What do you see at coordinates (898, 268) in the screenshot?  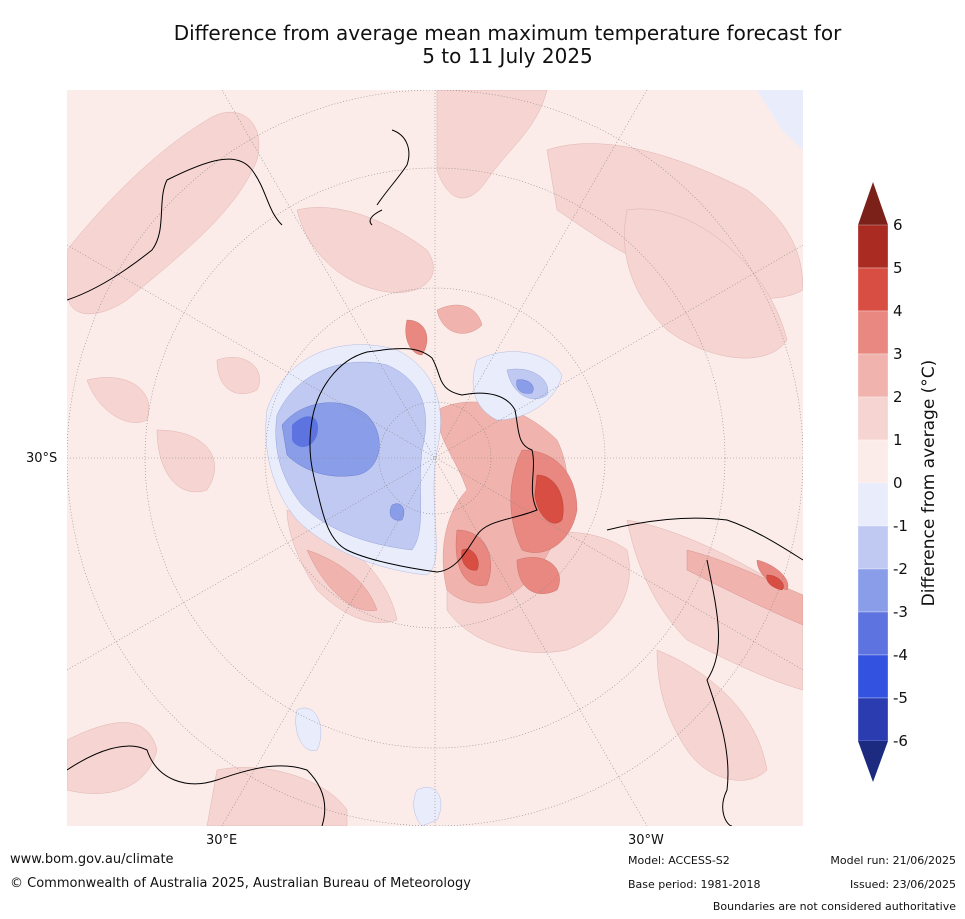 I see `colorbar-tick-label: 5` at bounding box center [898, 268].